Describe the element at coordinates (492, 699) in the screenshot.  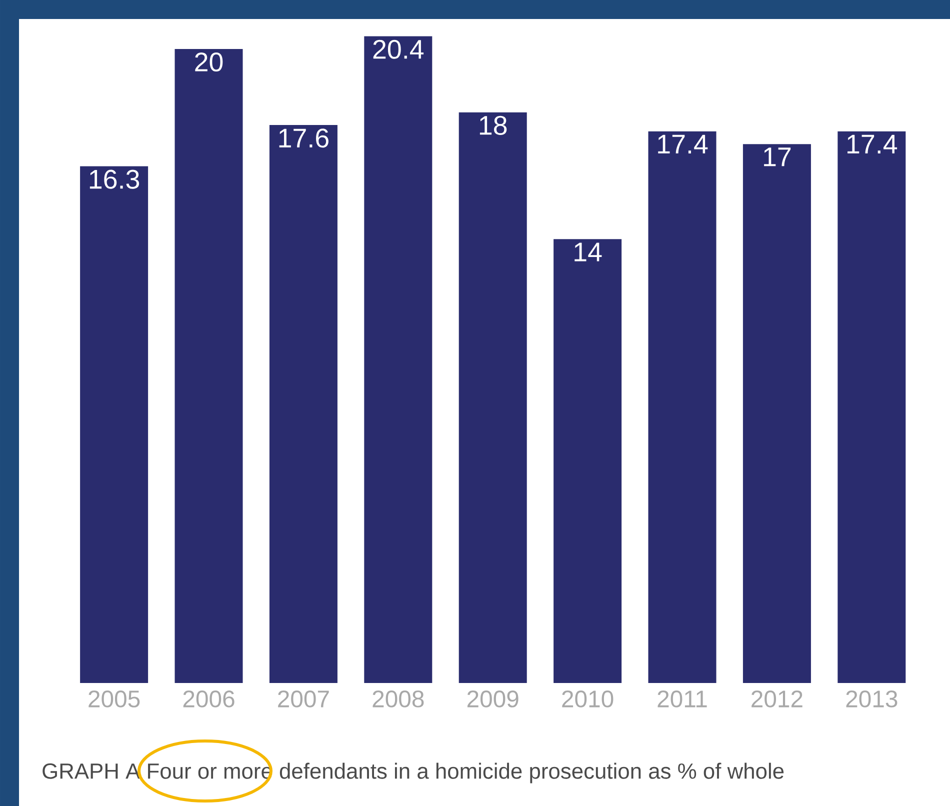
I see `x-tick-label: 2009` at that location.